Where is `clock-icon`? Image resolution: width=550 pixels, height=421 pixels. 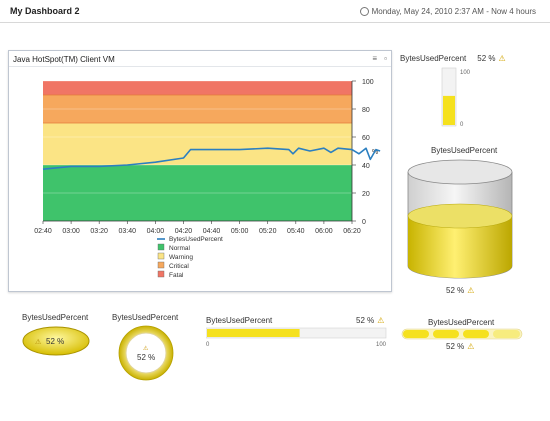
clock-icon is located at coordinates (364, 11).